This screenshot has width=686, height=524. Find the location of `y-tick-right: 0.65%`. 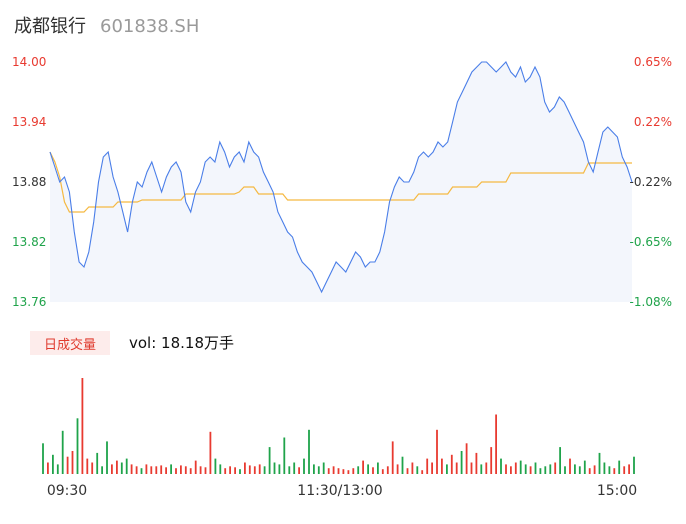

y-tick-right: 0.65% is located at coordinates (653, 62).